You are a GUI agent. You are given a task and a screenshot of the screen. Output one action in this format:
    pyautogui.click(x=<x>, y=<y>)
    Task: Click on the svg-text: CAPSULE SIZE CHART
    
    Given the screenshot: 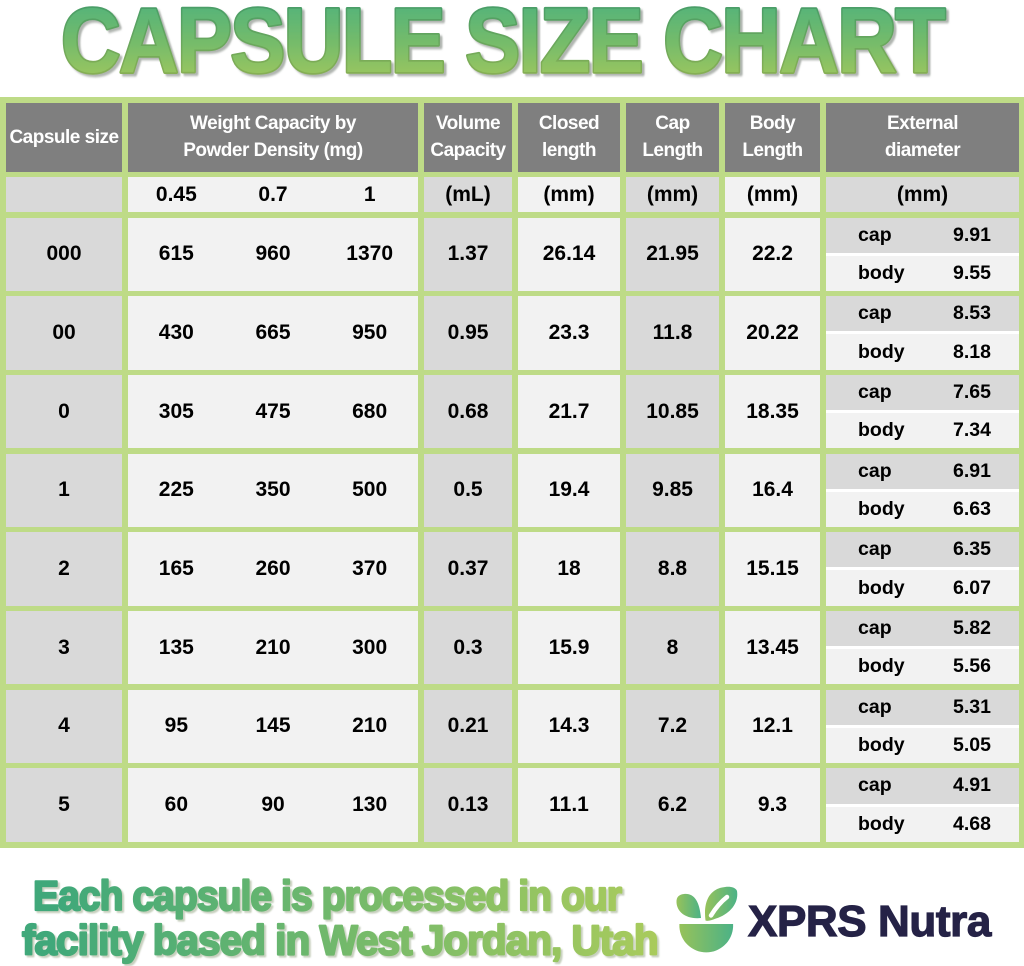 What is the action you would take?
    pyautogui.click(x=503, y=46)
    